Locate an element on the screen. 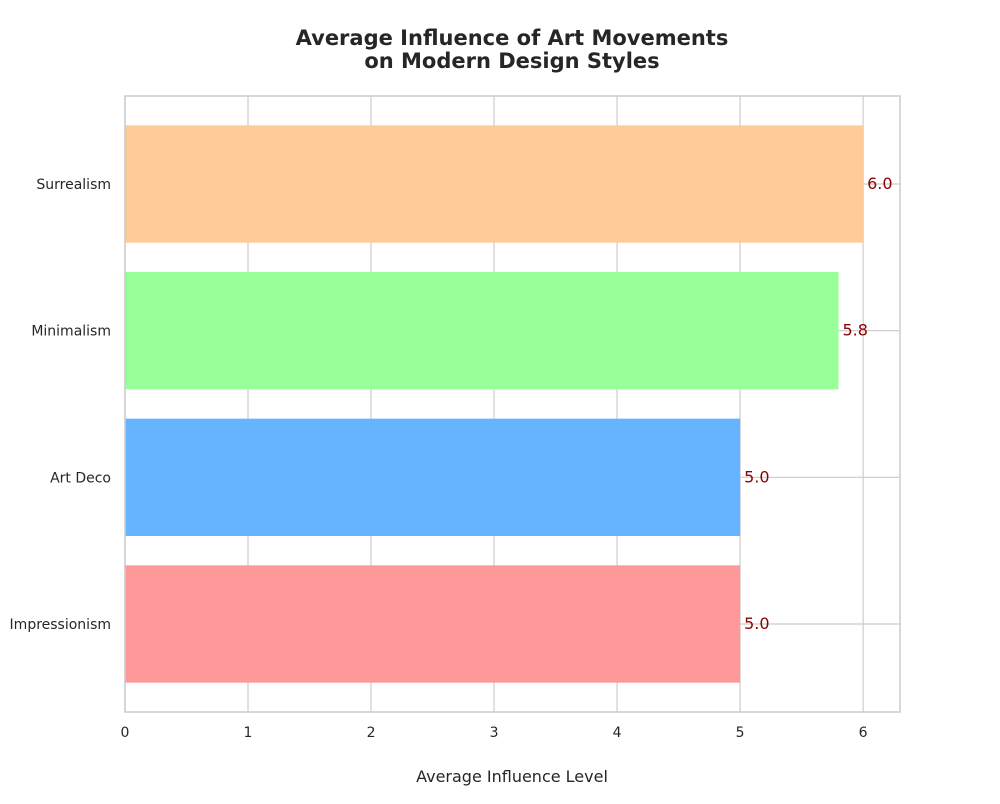 The width and height of the screenshot is (1000, 804). y-tick-label: Surrealism is located at coordinates (73, 185).